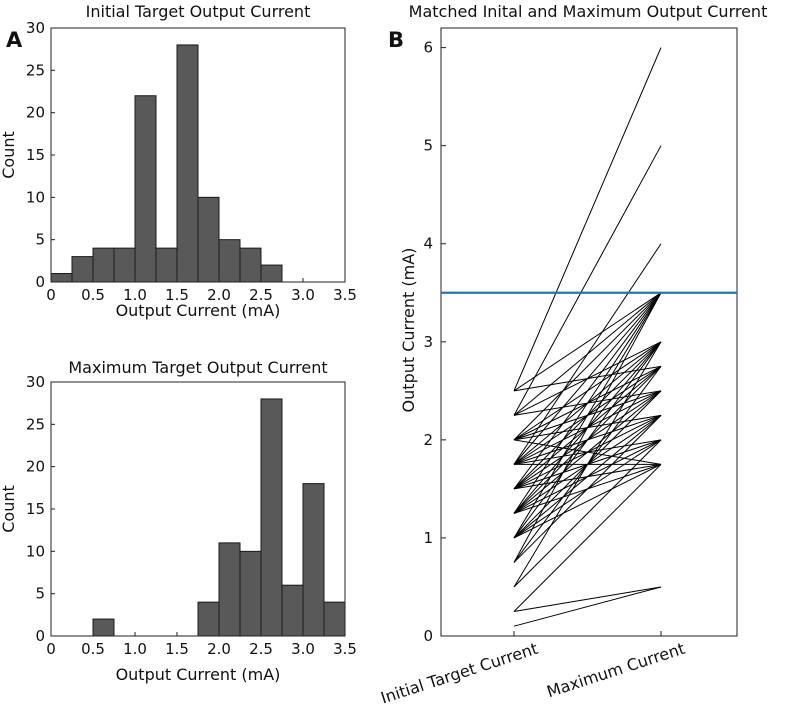  What do you see at coordinates (615, 670) in the screenshot?
I see `x-category-label: Maximum Current` at bounding box center [615, 670].